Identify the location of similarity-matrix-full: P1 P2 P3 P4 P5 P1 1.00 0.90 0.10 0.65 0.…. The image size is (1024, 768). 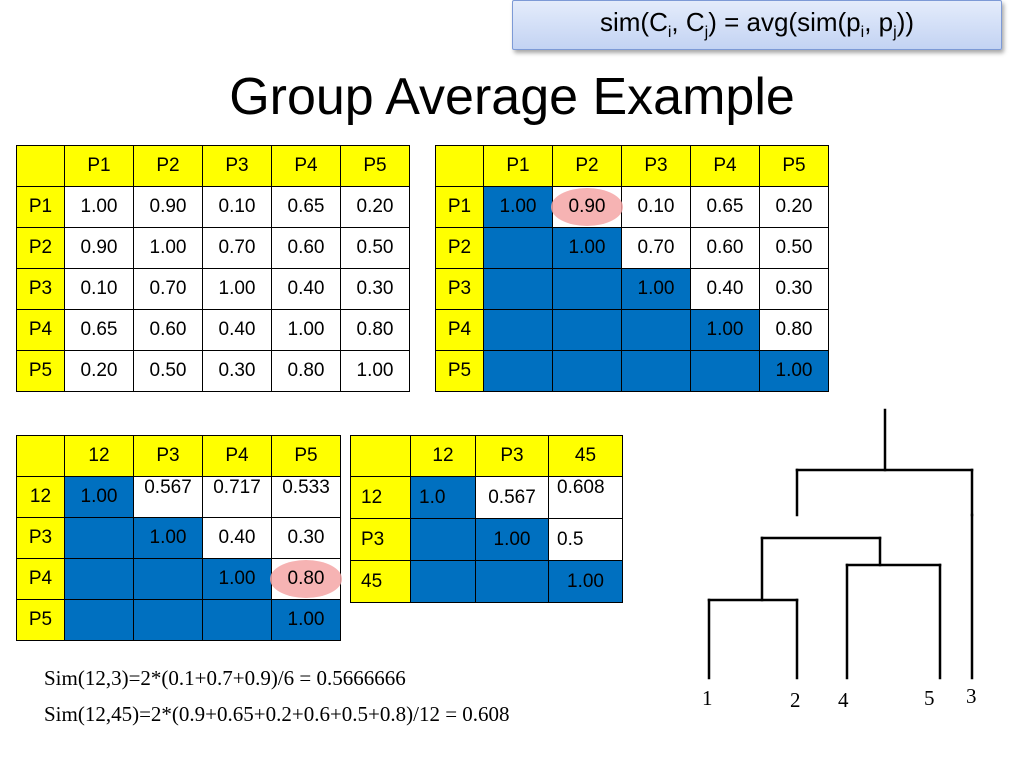
(213, 268).